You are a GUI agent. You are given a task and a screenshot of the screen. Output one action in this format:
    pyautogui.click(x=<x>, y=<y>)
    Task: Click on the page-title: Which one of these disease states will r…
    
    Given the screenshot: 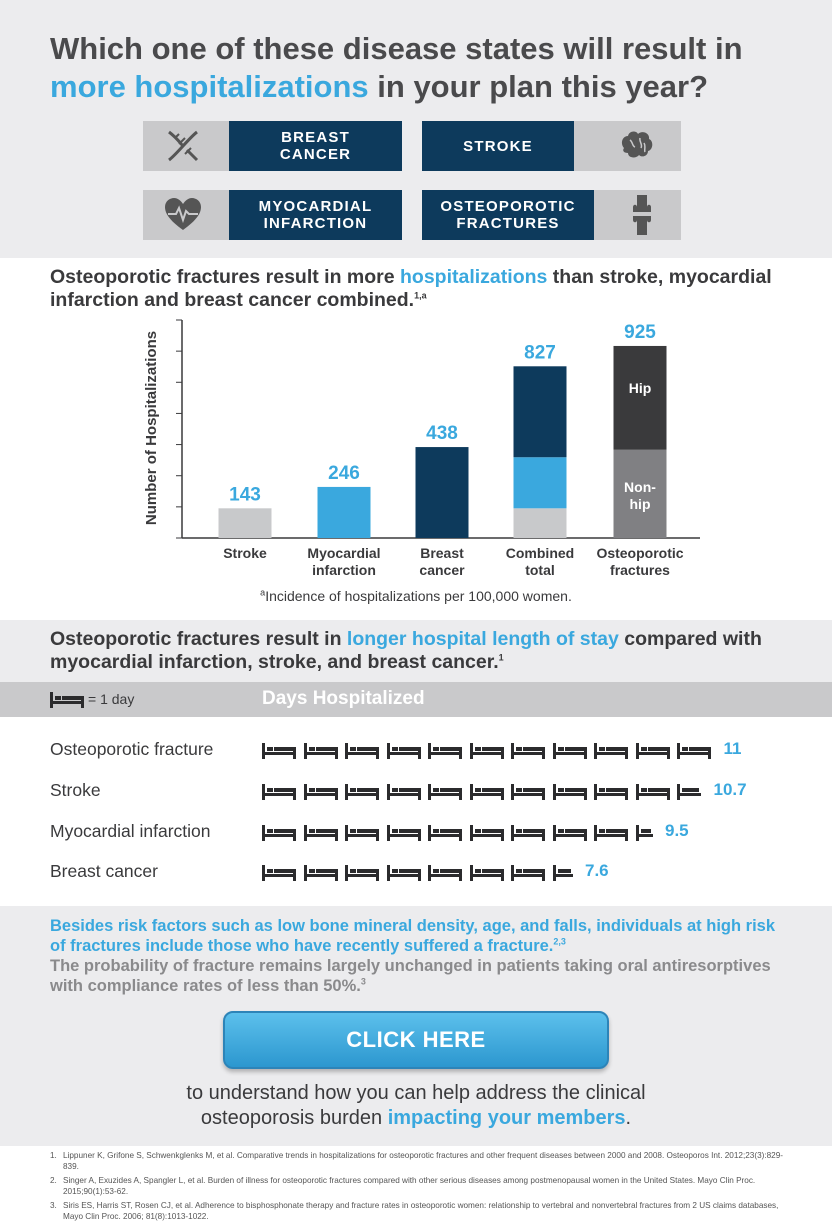 What is the action you would take?
    pyautogui.click(x=430, y=68)
    